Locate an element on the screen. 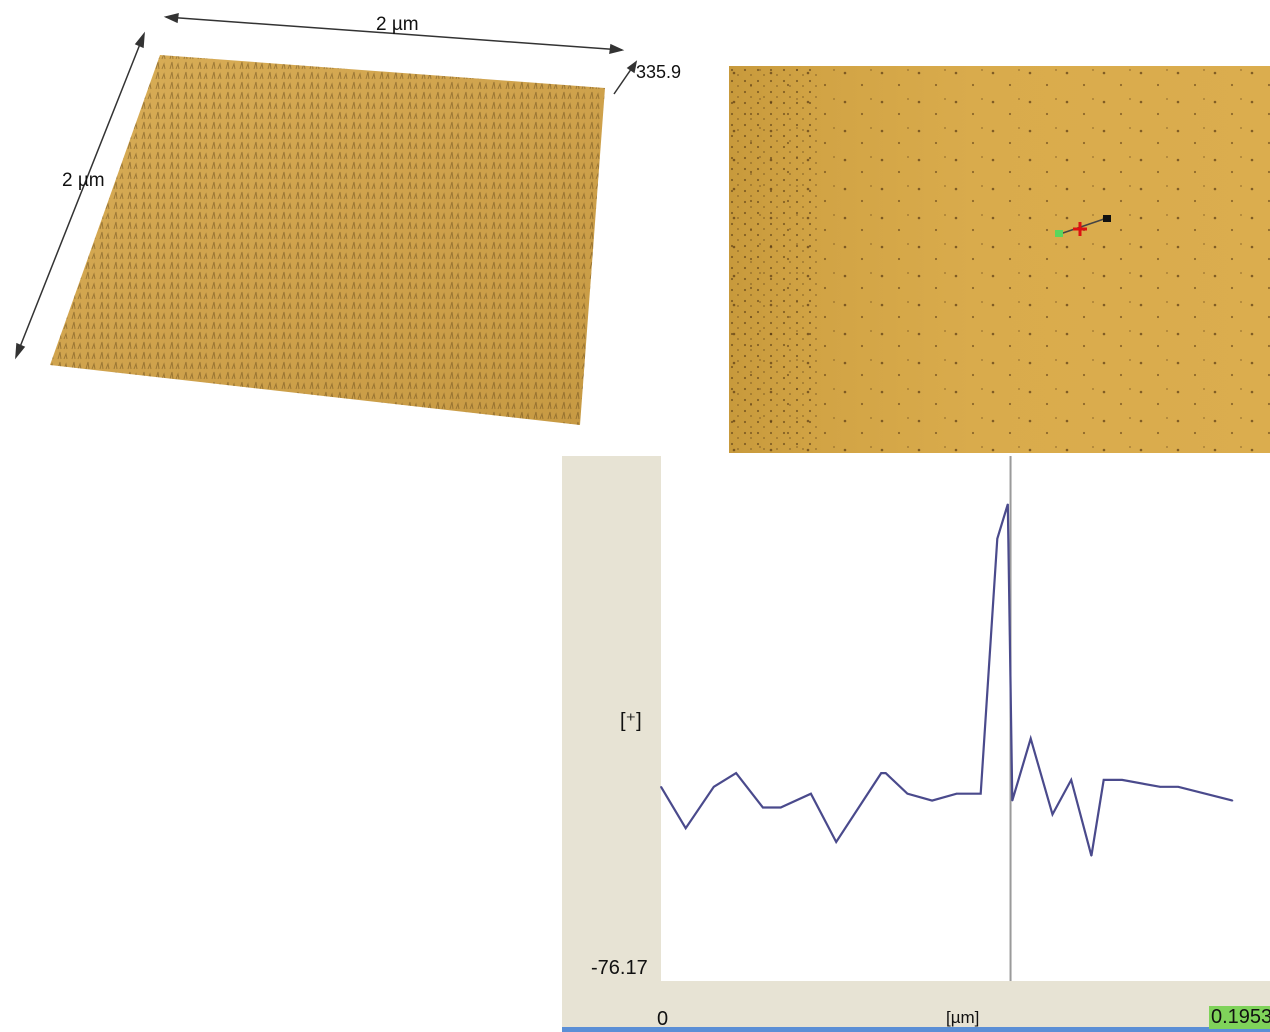 This screenshot has height=1032, width=1270. x-dimension-label: 2 µm is located at coordinates (397, 24).